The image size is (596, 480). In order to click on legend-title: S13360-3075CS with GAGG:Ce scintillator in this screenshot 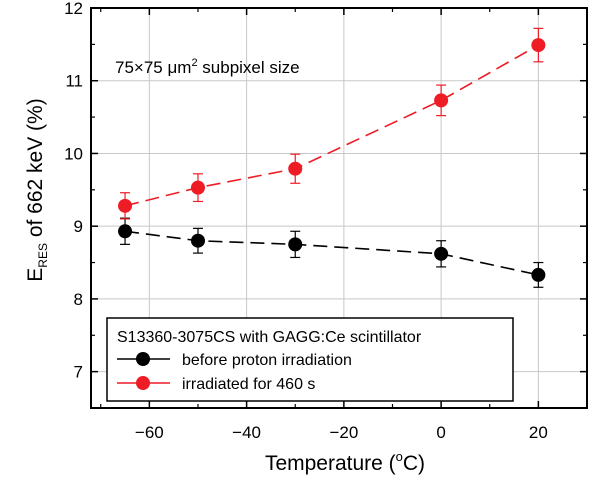, I will do `click(269, 337)`.